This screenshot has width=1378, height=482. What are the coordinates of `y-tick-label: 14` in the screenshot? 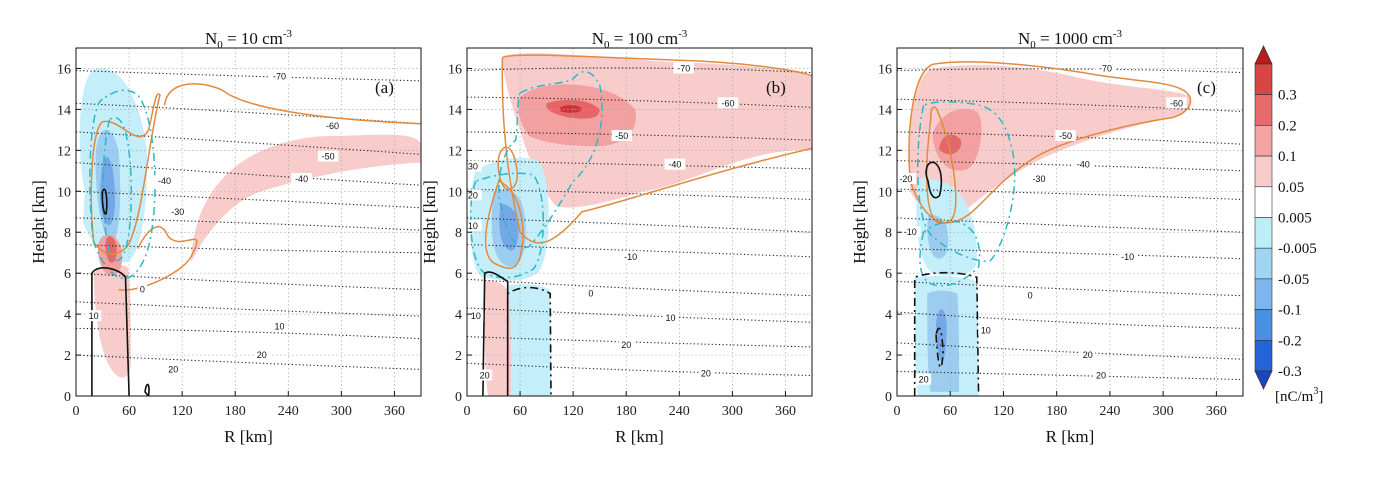 It's located at (885, 110).